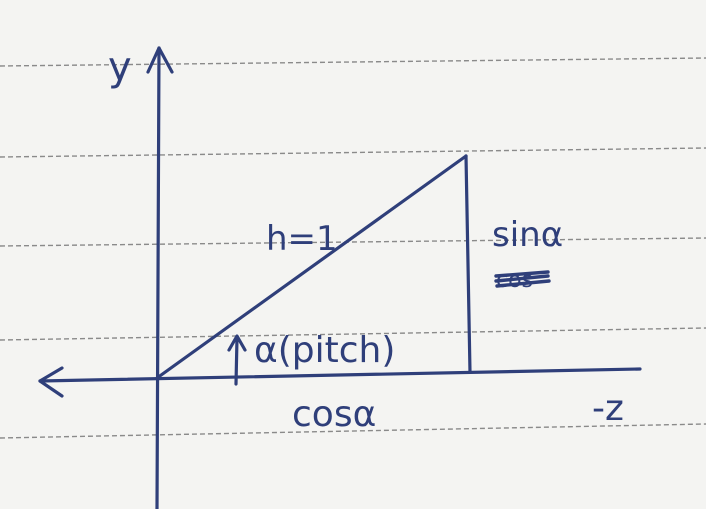 The image size is (706, 509). Describe the element at coordinates (324, 350) in the screenshot. I see `angle-label: α(pitch)` at that location.